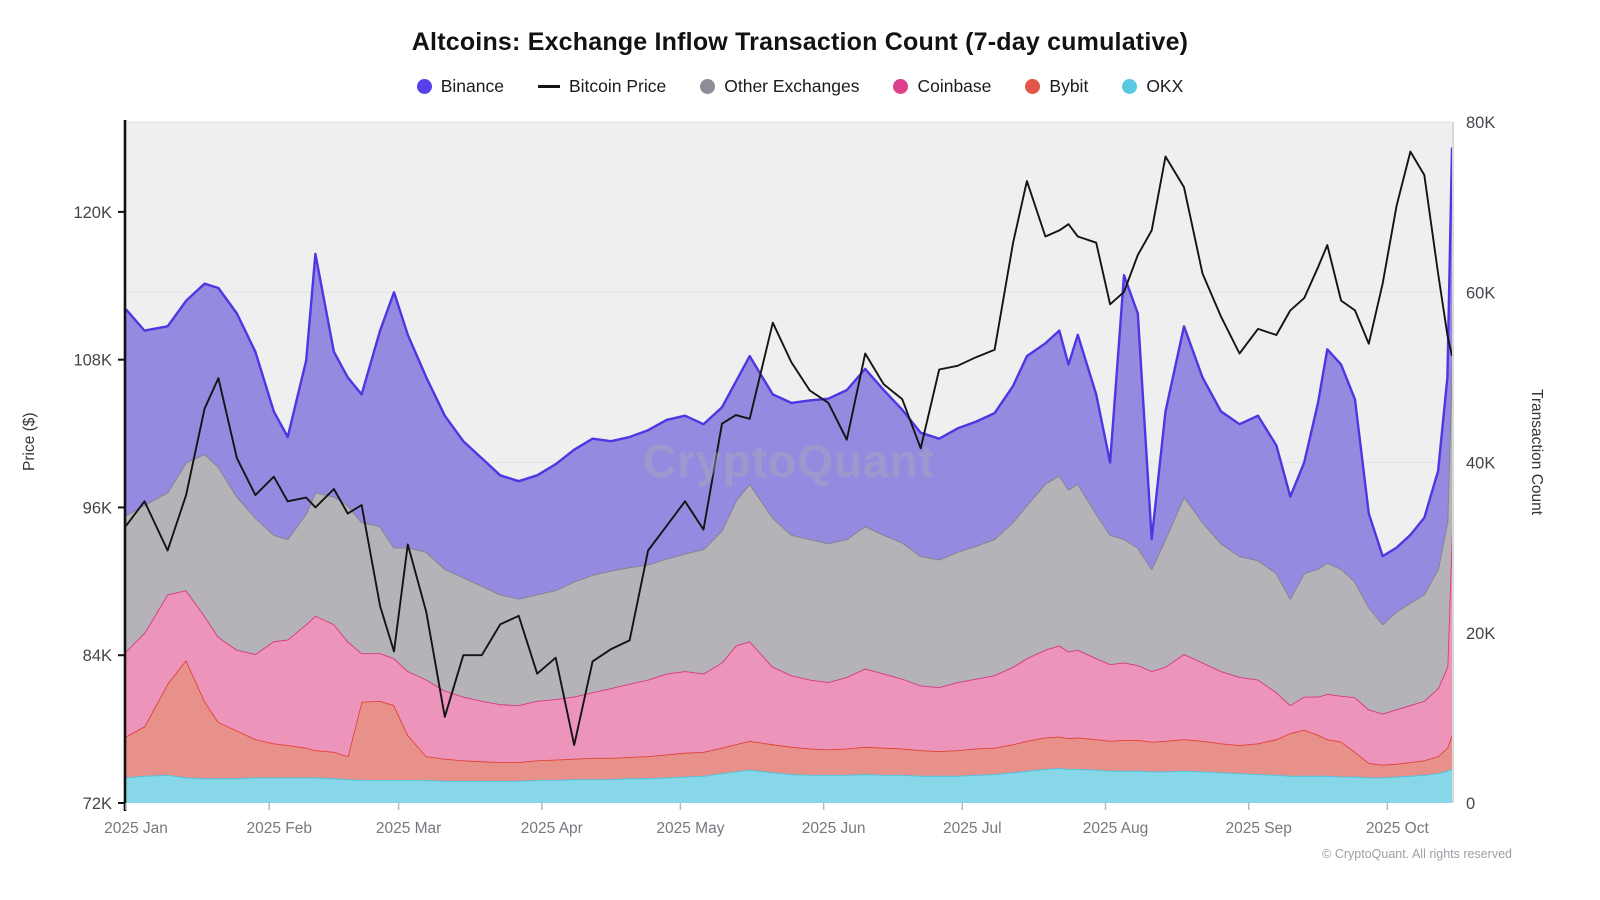  I want to click on legend-label: Bitcoin Price, so click(617, 86).